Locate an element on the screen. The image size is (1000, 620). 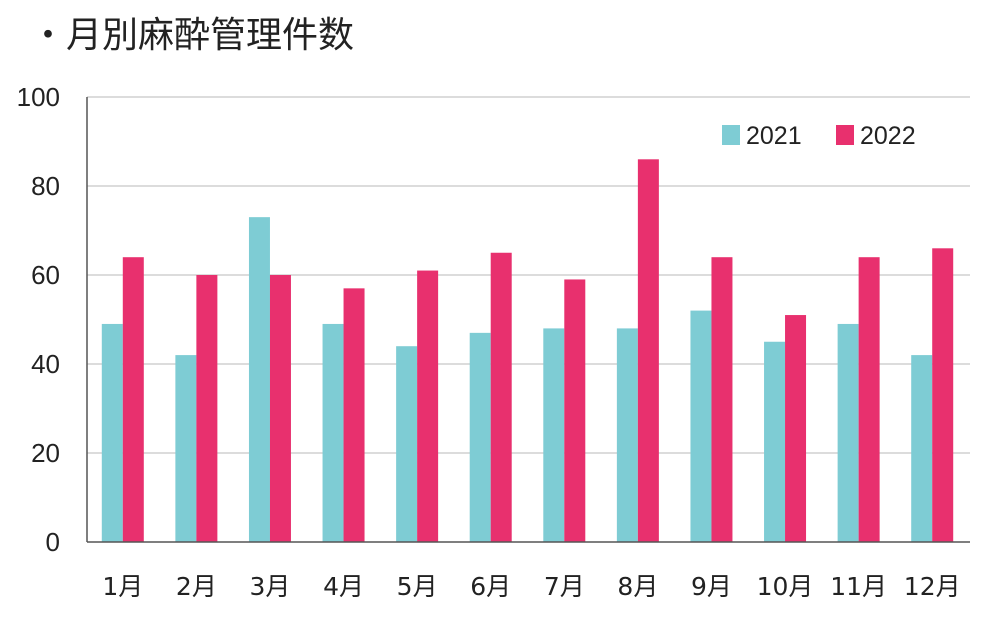
x-tick-label: 5月 is located at coordinates (417, 586).